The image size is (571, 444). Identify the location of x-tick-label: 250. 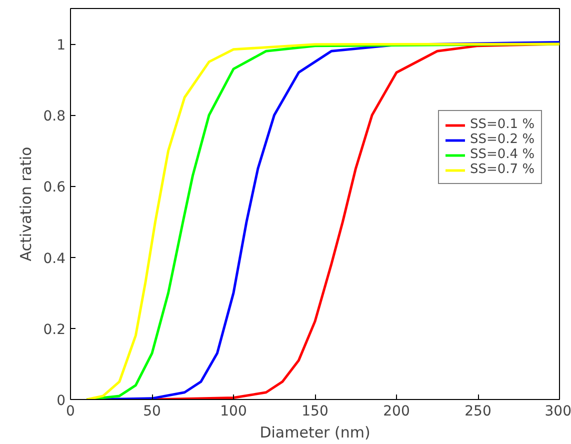
(478, 412).